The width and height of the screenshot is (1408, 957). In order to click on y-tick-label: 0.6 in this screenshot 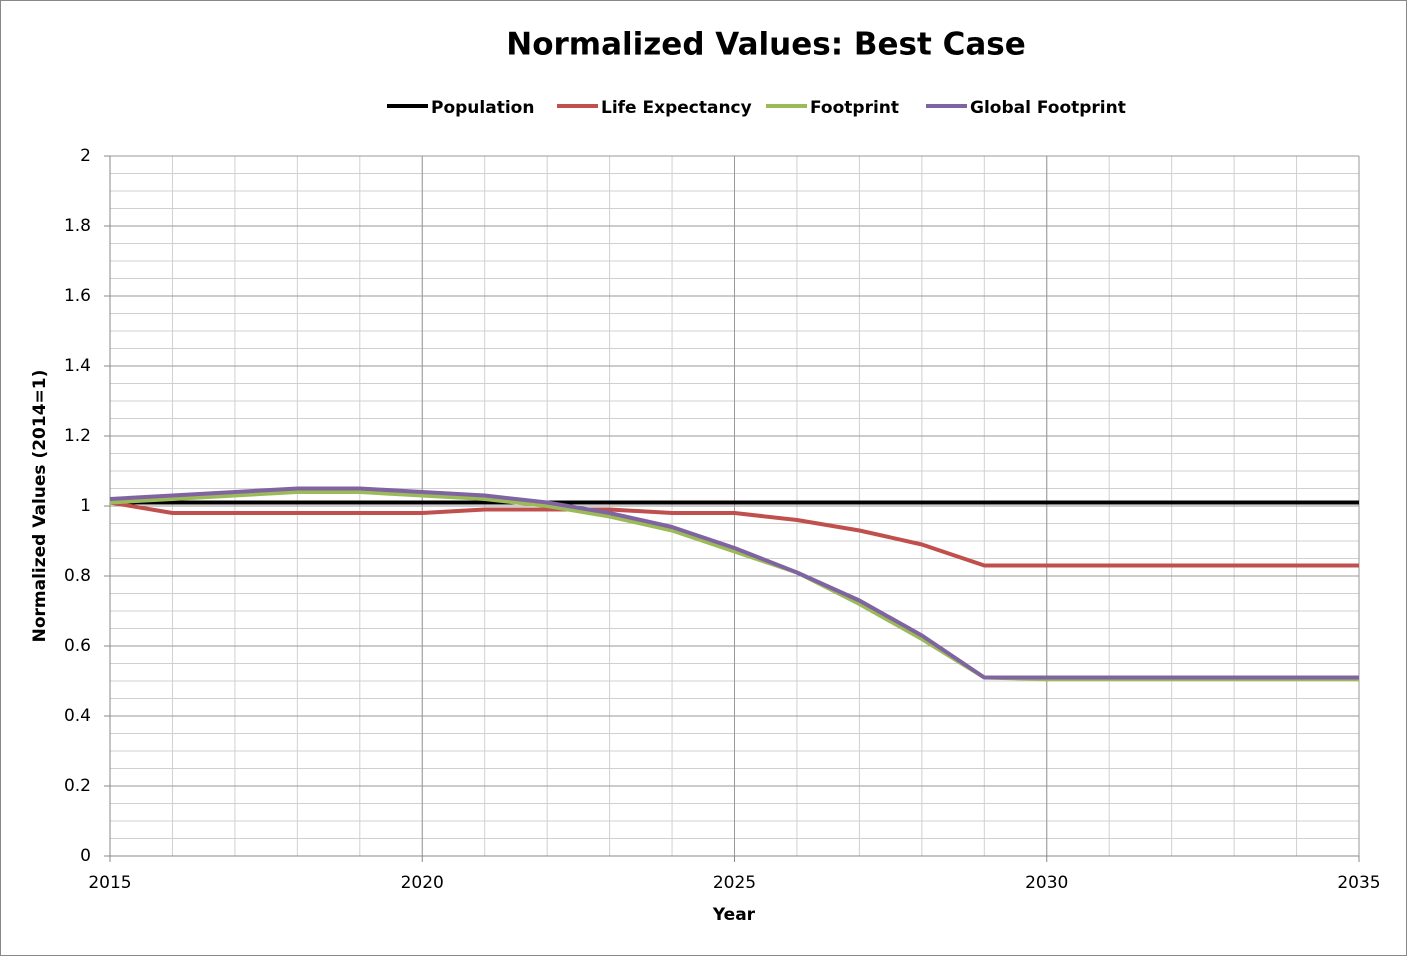, I will do `click(77, 646)`.